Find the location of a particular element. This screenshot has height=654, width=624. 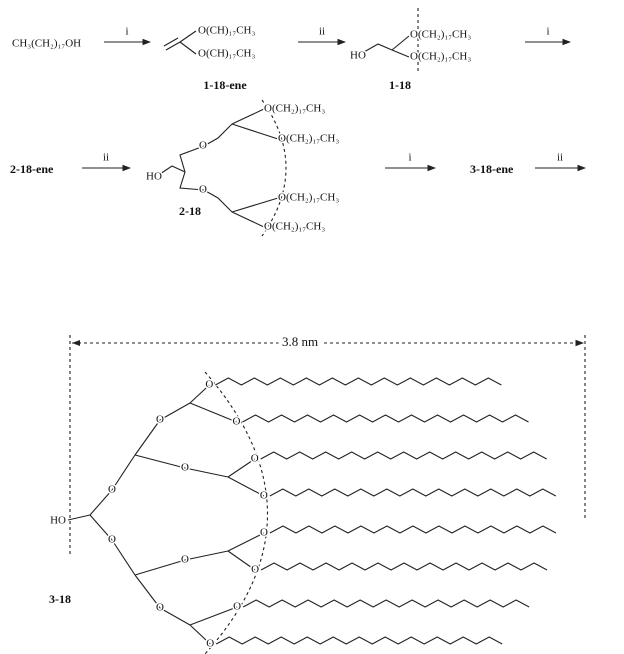

start: CH₃(CH₂)₁₇OH is located at coordinates (46, 44).